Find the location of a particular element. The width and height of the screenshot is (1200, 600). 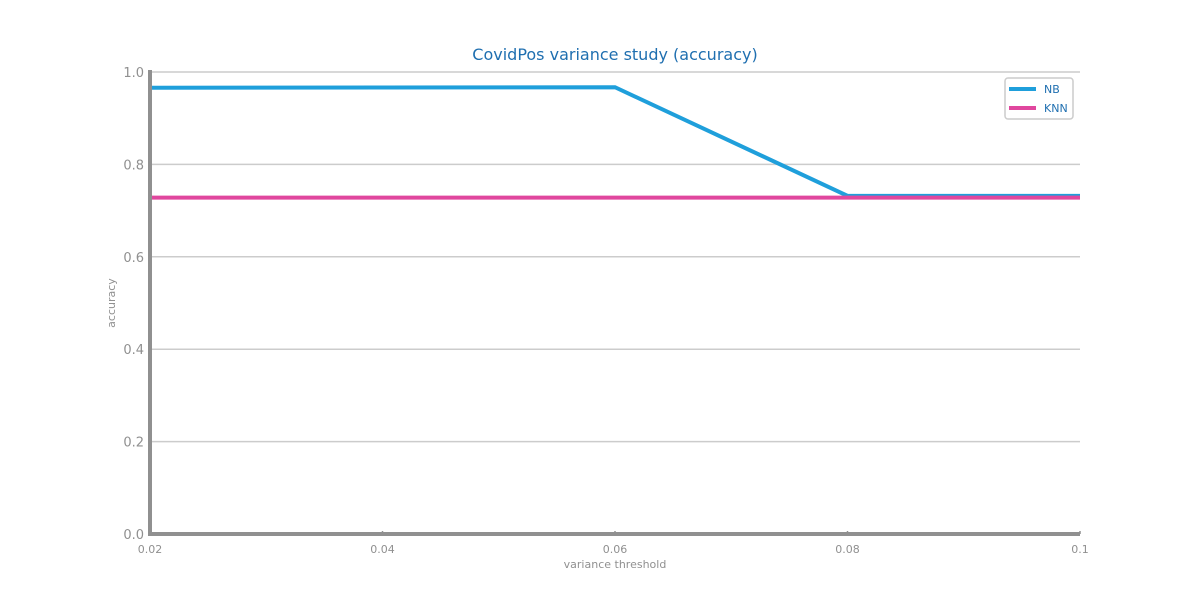

series-line-nb is located at coordinates (614, 141).